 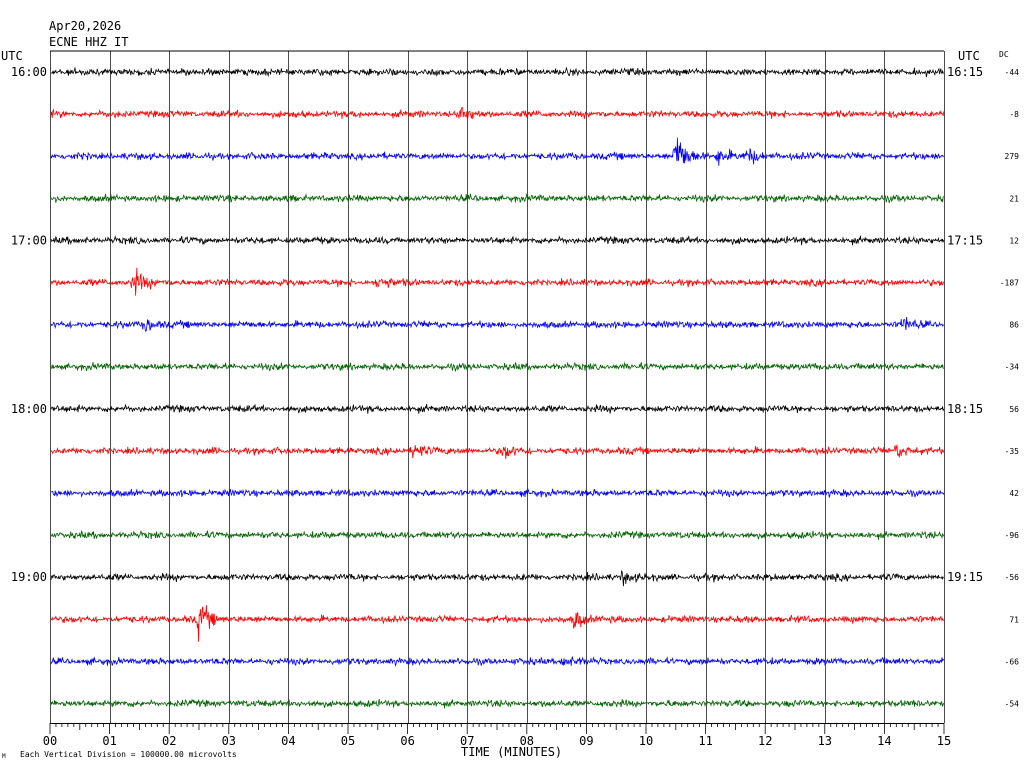 What do you see at coordinates (512, 752) in the screenshot?
I see `x-axis-label: TIME (MINUTES)` at bounding box center [512, 752].